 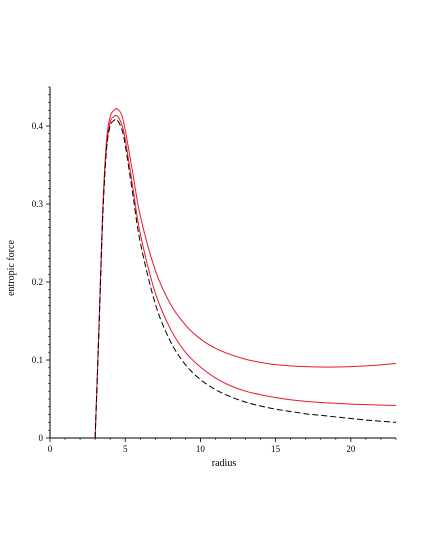 What do you see at coordinates (50, 449) in the screenshot?
I see `x-tick-label: 0` at bounding box center [50, 449].